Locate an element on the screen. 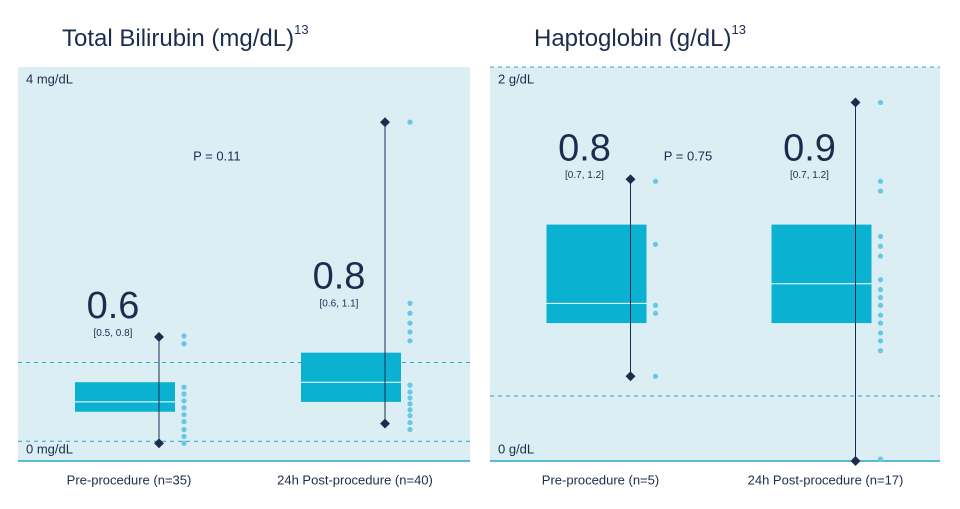 Image resolution: width=960 pixels, height=509 pixels. y-tick-label: 0 mg/dL is located at coordinates (49, 448).